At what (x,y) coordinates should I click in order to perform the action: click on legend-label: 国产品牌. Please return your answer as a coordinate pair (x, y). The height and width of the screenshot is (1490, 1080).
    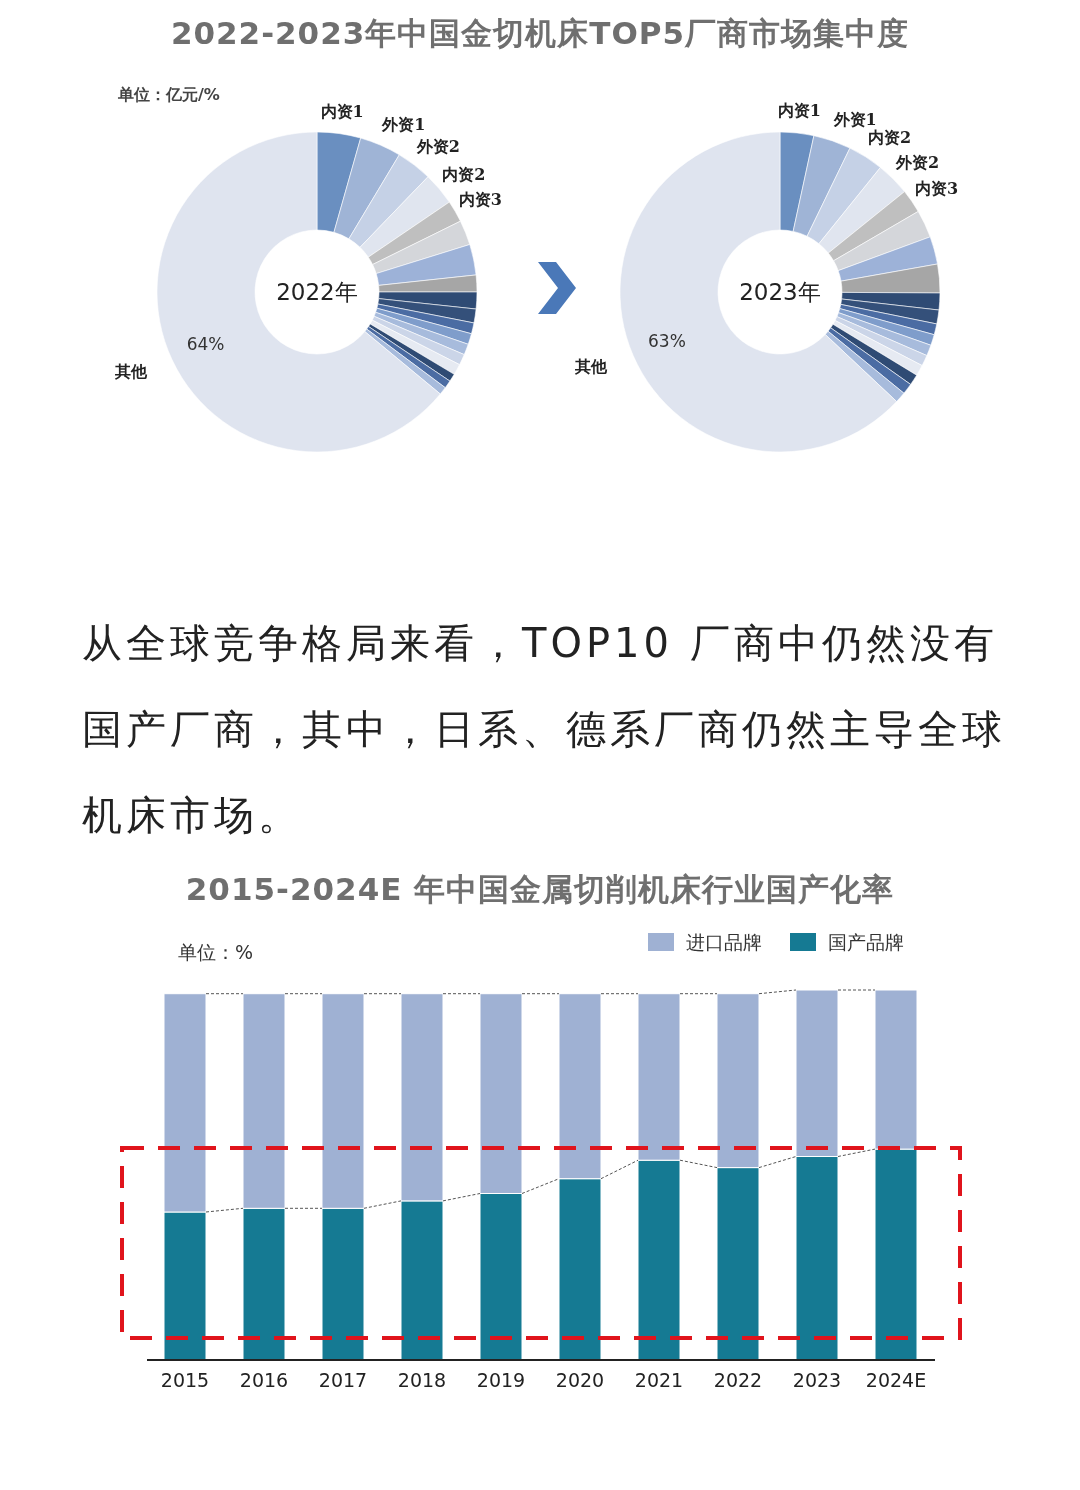
    Looking at the image, I should click on (866, 942).